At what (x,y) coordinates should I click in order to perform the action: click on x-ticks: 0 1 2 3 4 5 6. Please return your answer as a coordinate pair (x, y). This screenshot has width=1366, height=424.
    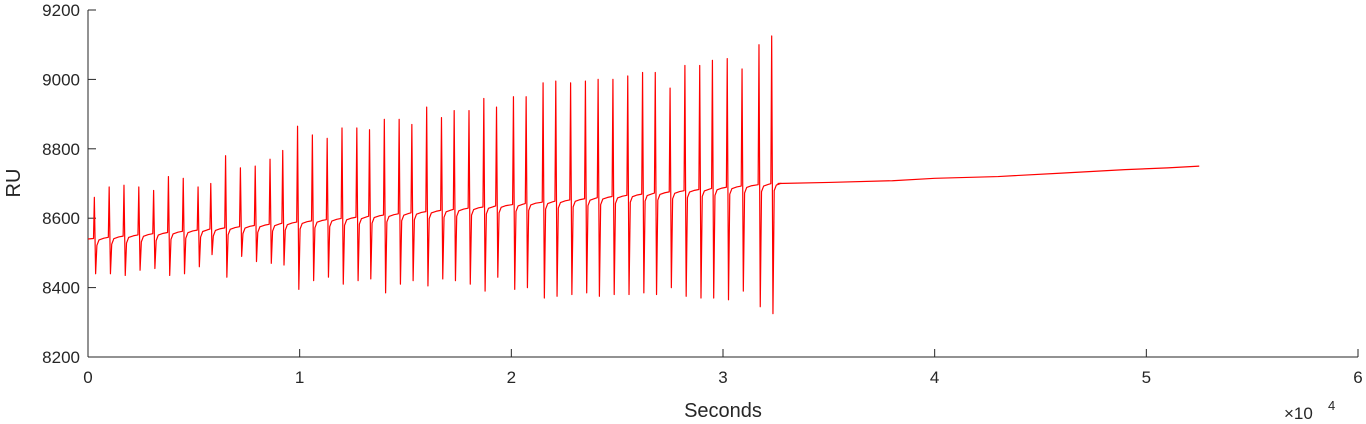
    Looking at the image, I should click on (723, 368).